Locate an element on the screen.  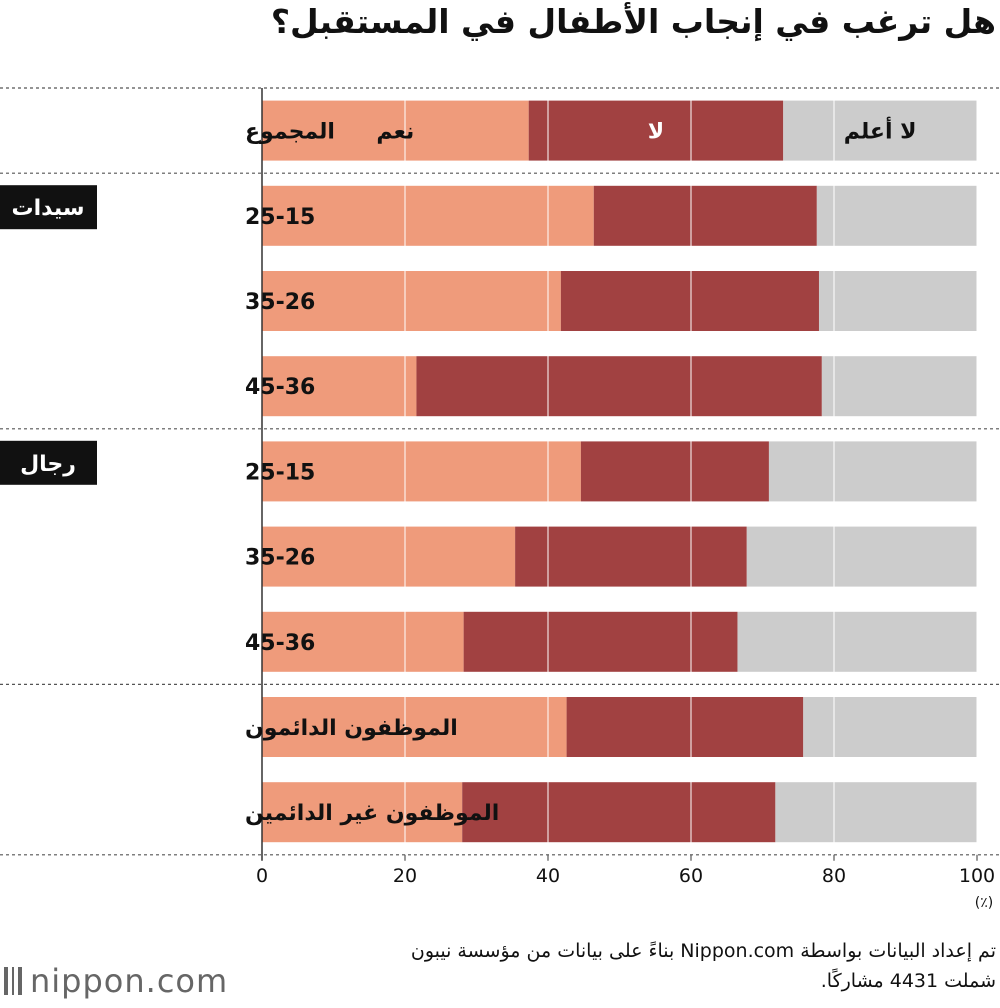
group-tag-label: سيدات is located at coordinates (48, 208).